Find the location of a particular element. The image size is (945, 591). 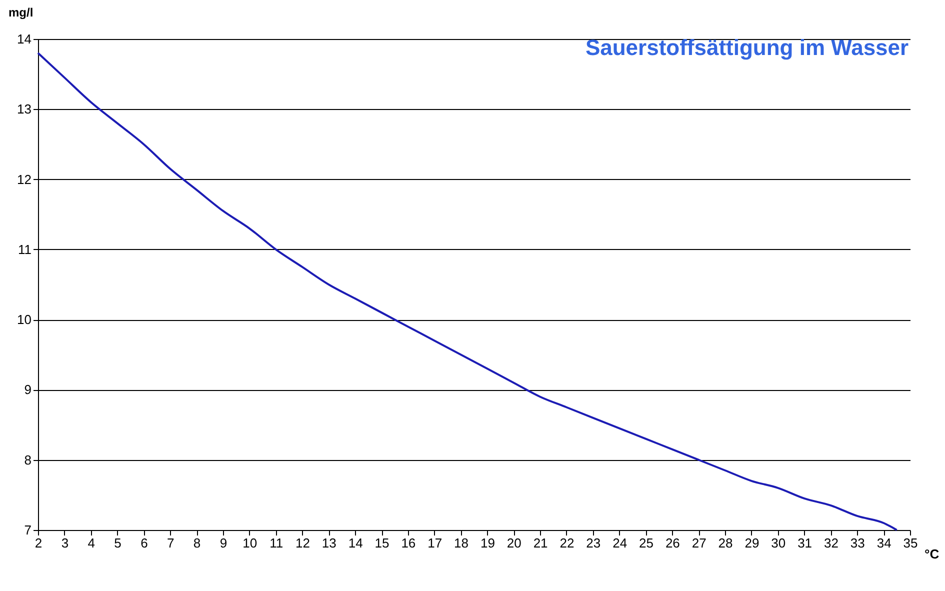

x-tick-label: 16 is located at coordinates (408, 543).